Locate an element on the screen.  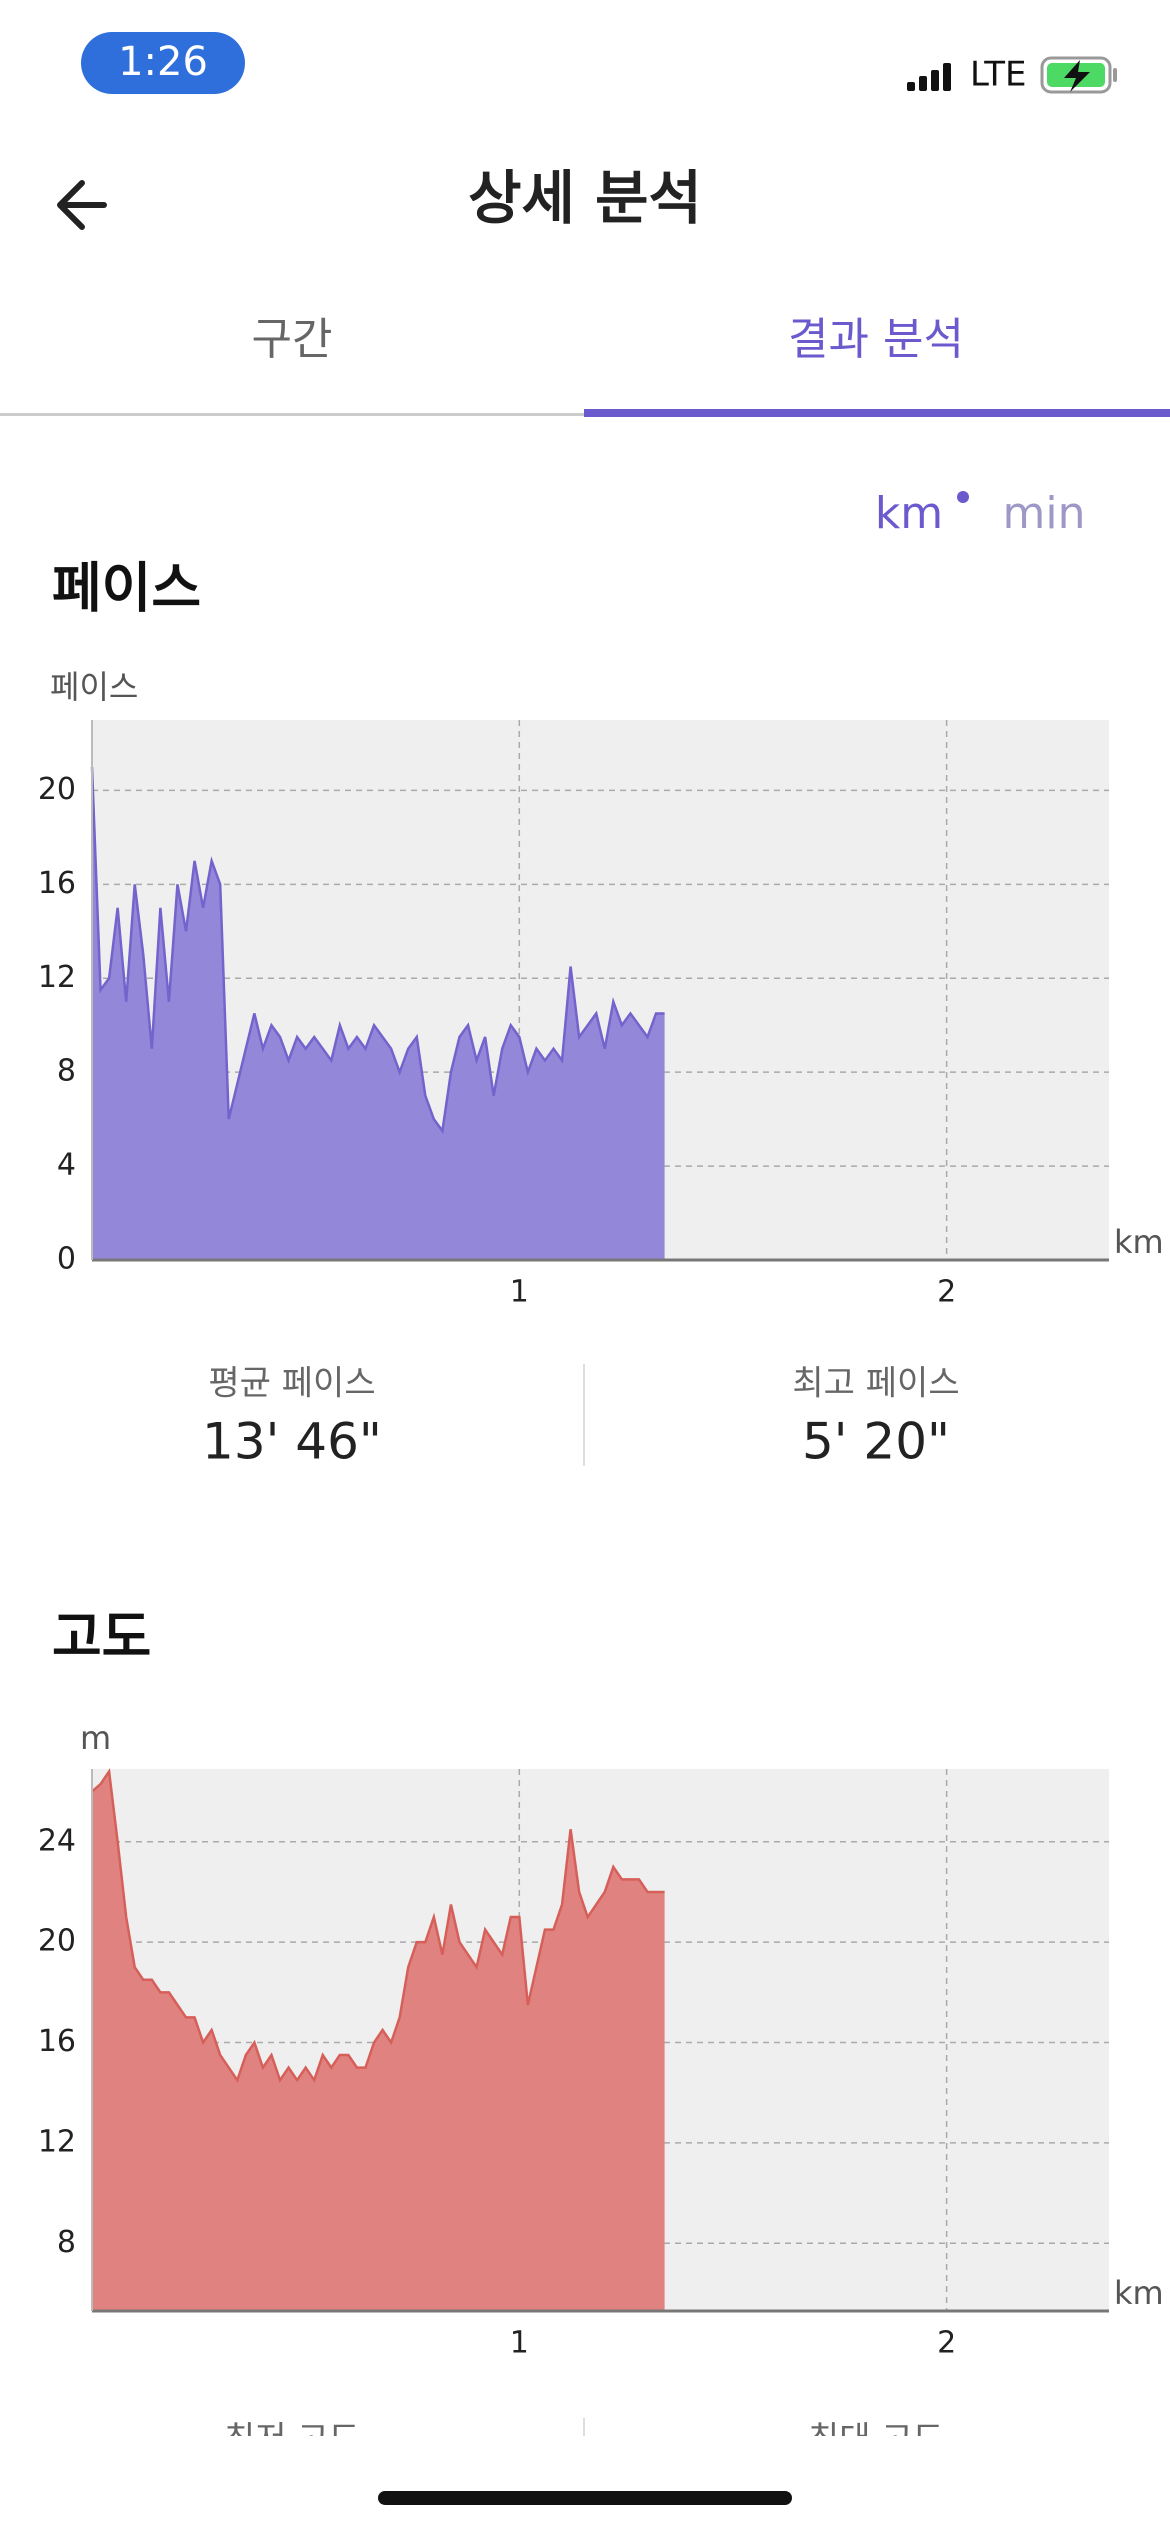
tab: 구간 is located at coordinates (292, 339).